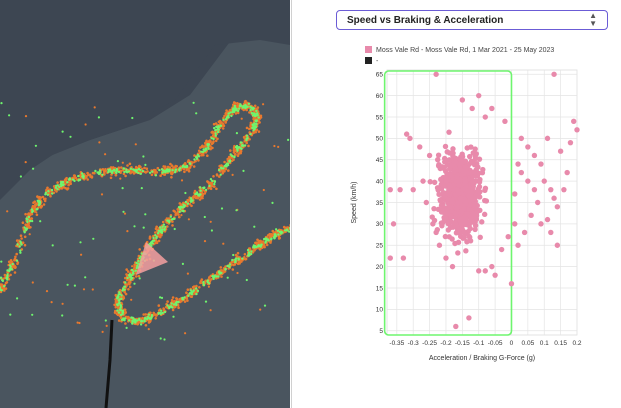 The image size is (621, 408). I want to click on direction-arrow-icon, so click(152, 258).